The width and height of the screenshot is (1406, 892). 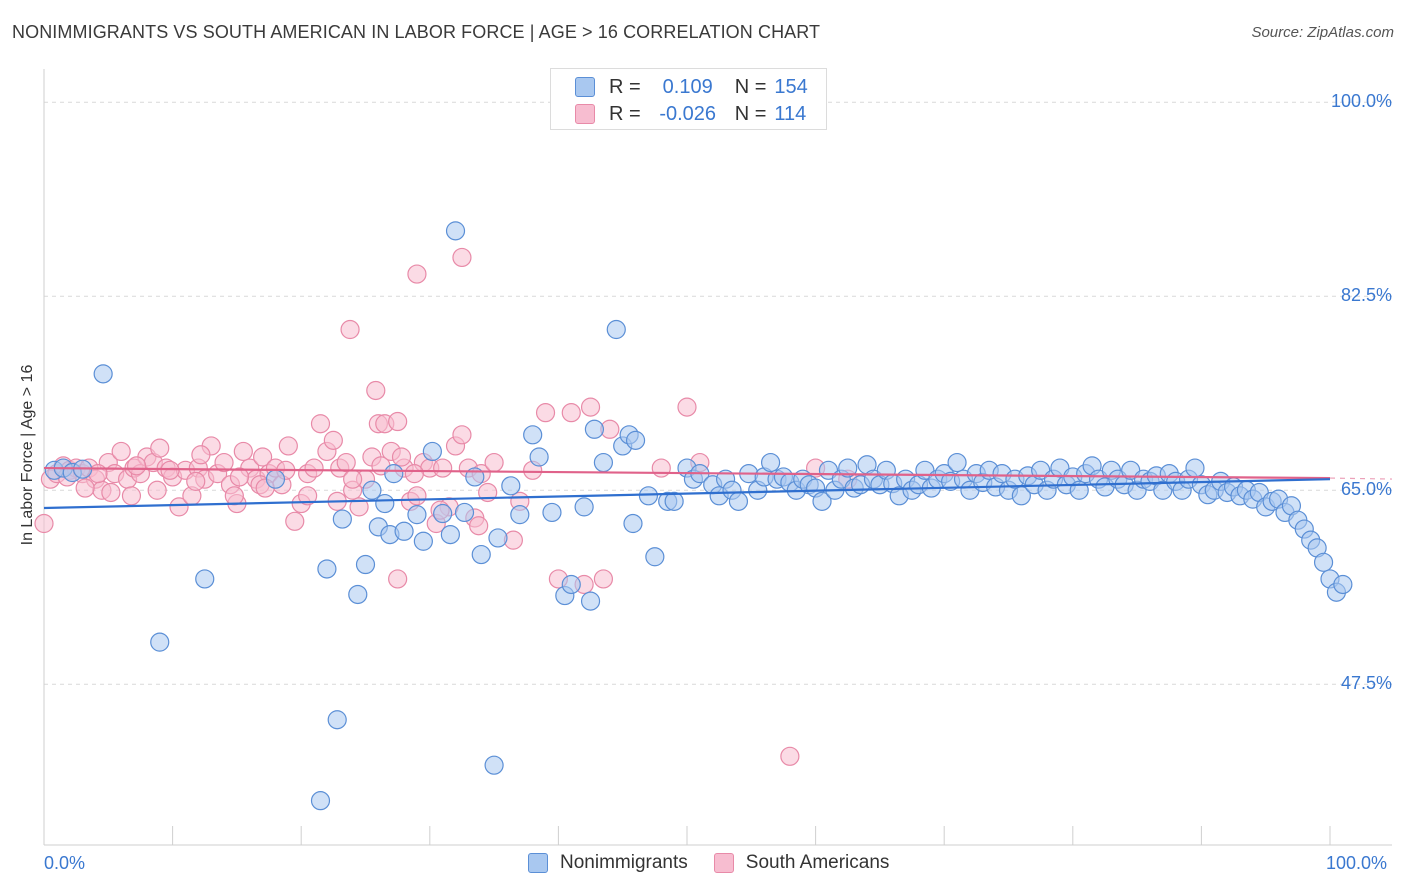 I want to click on pink-swatch, so click(x=723, y=863).